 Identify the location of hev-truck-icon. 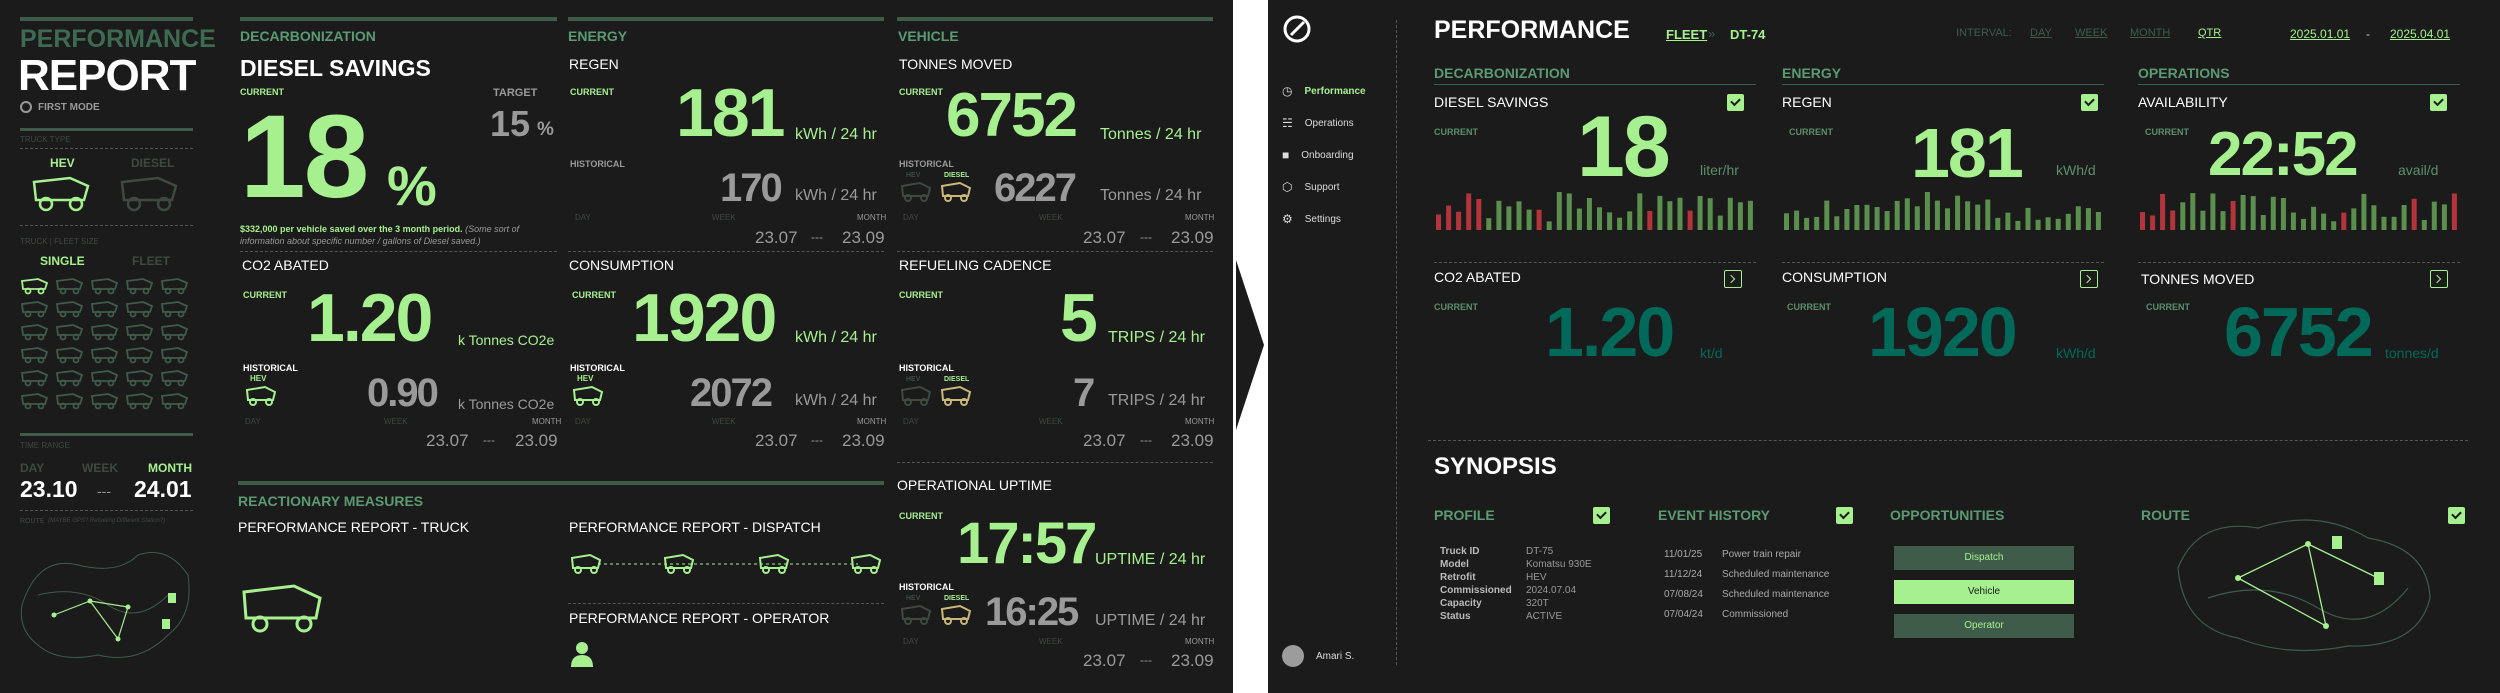
(62, 193).